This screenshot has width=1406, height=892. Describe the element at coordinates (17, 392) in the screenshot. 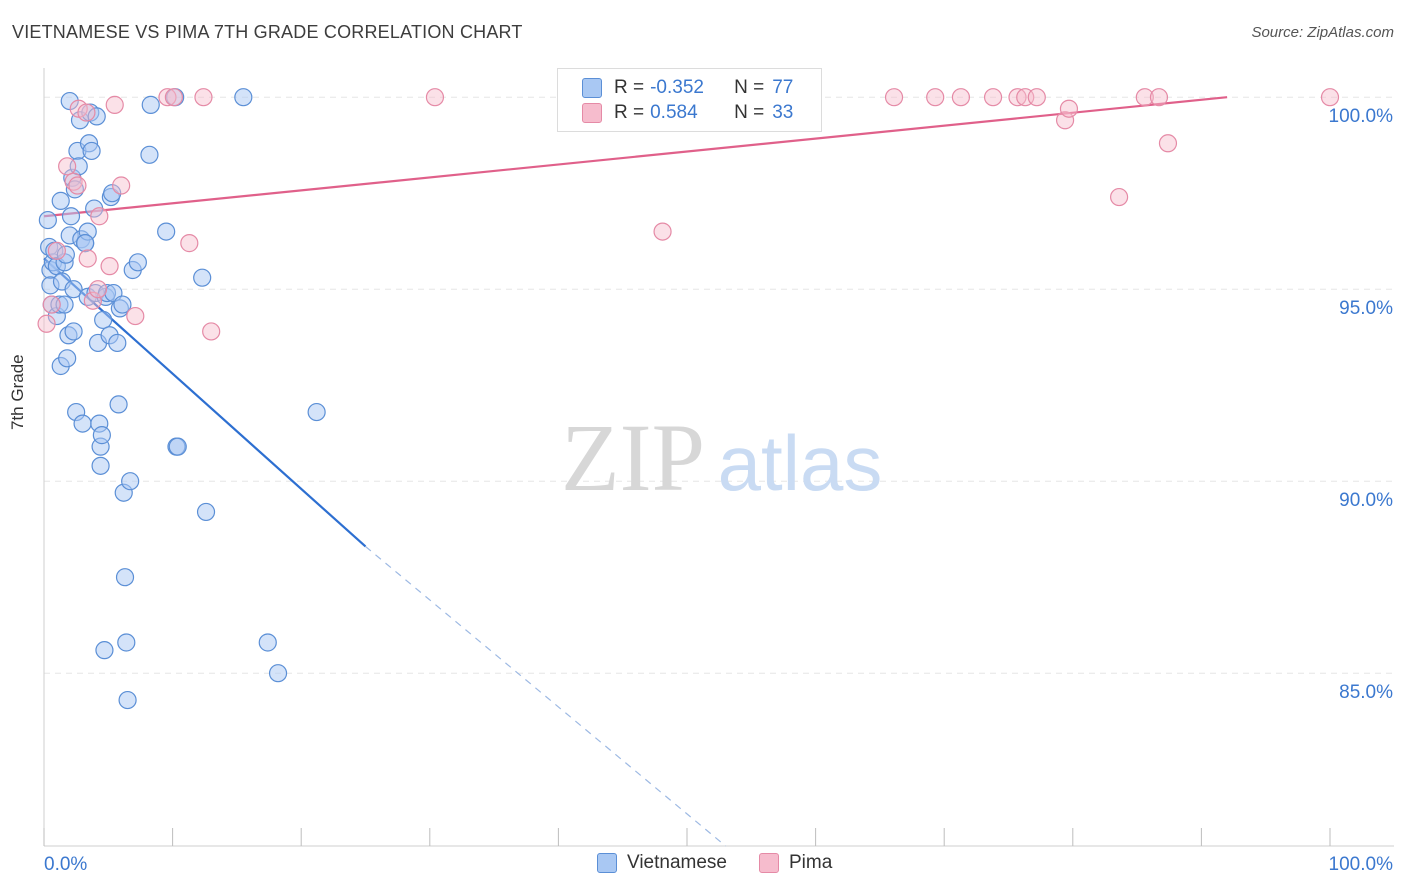

I see `y-axis-label: 7th Grade` at that location.